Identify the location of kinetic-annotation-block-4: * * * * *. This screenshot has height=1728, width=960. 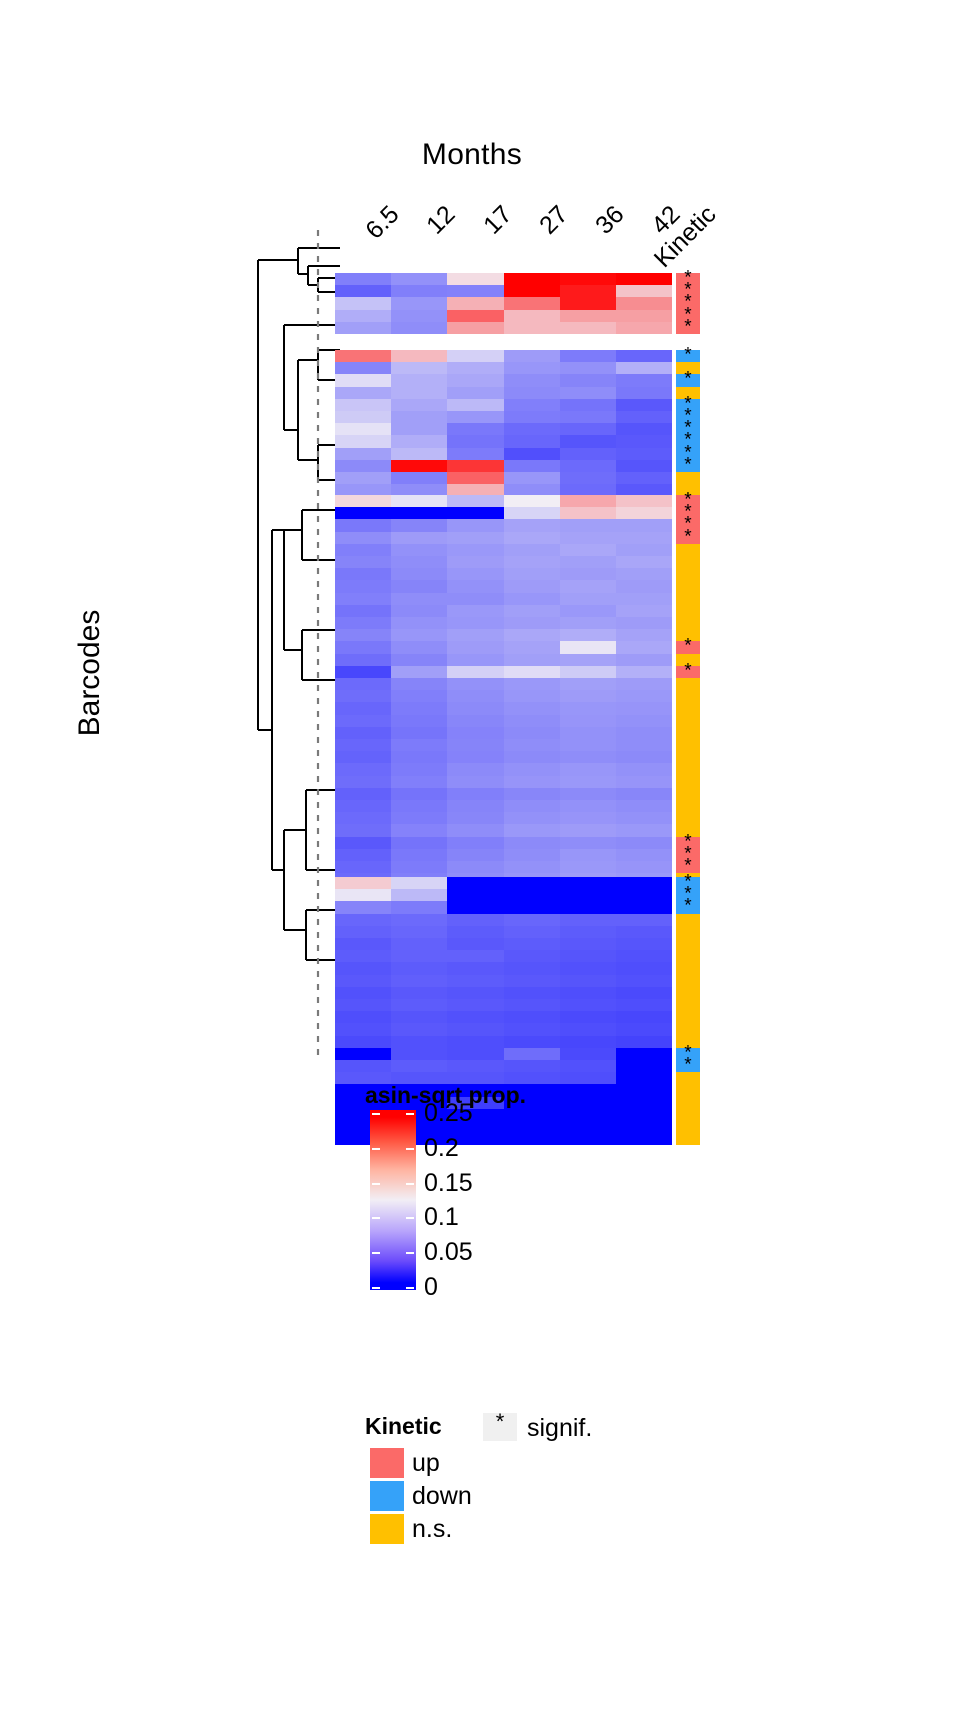
(688, 1009).